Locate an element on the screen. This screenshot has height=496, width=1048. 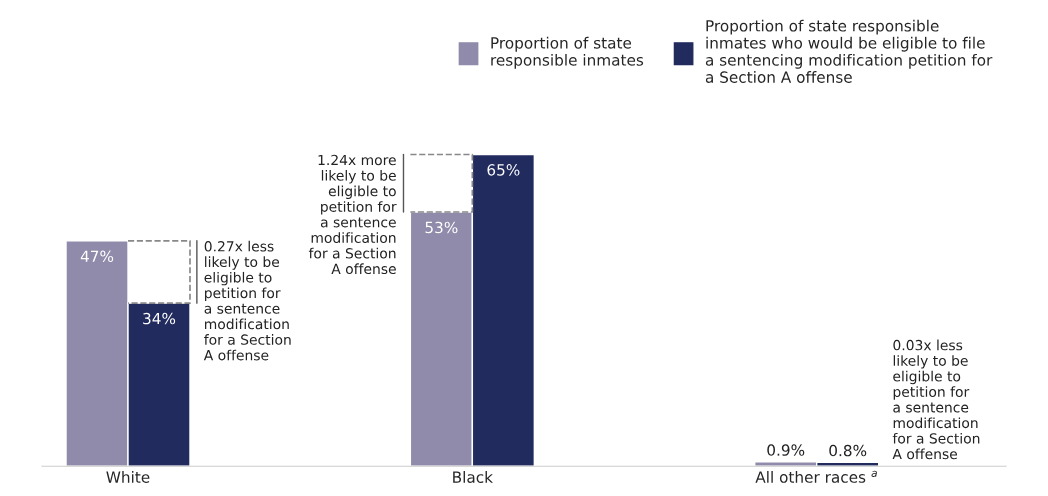
data-label: 0.9% is located at coordinates (786, 450).